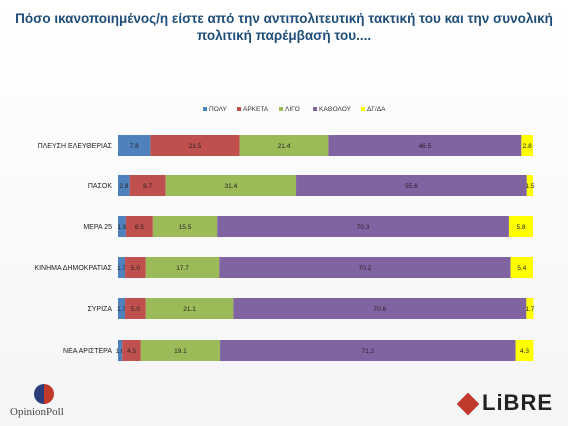 Image resolution: width=568 pixels, height=426 pixels. I want to click on legend: ΠΟΛΥ ΑΡΚΕΤΑ ΛΙΓΟ ΚΑΘΟΛΟΥ ΔΓ/ΔΑ, so click(294, 109).